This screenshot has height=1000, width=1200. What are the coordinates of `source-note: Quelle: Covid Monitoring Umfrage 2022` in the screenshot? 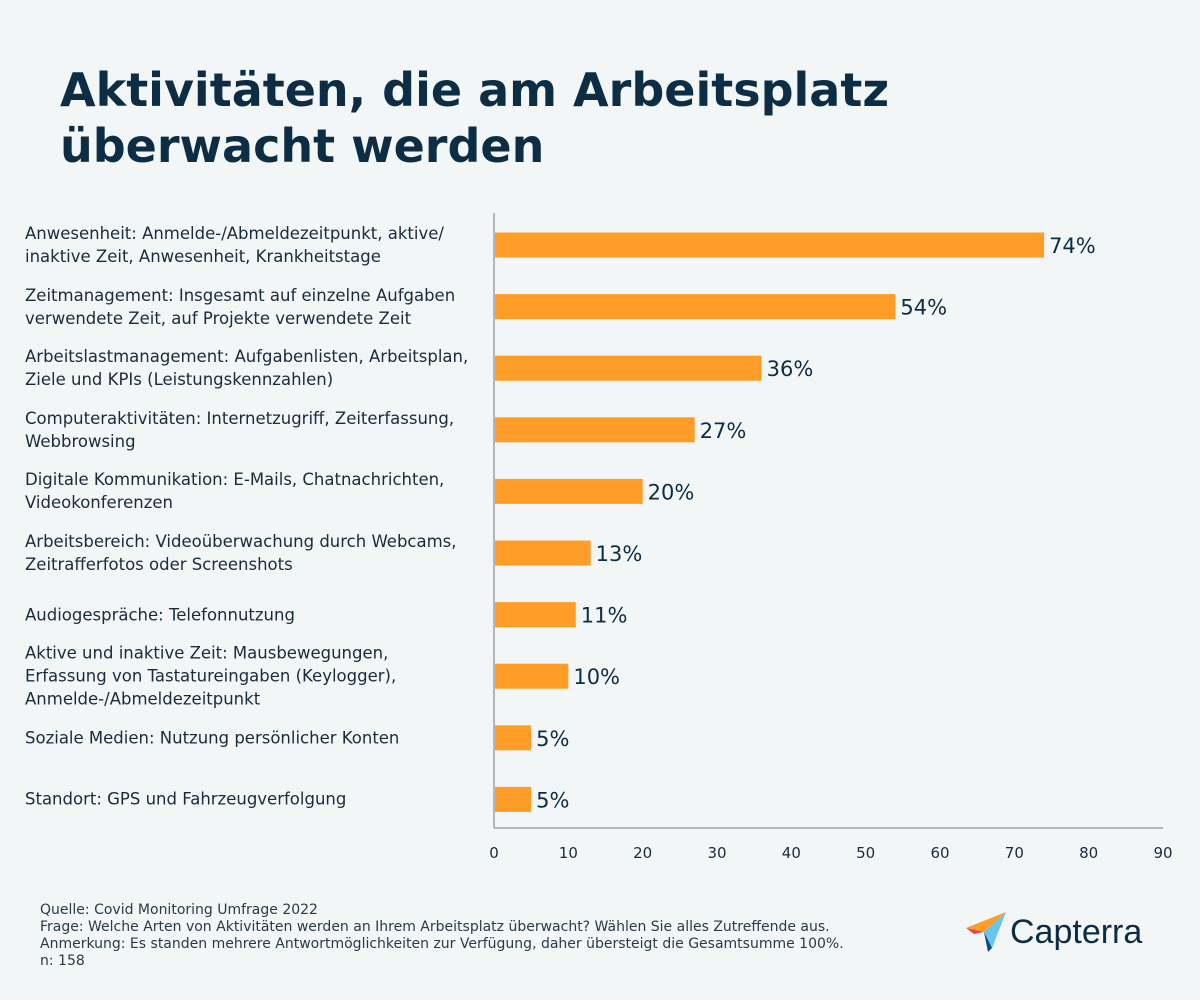 It's located at (179, 910).